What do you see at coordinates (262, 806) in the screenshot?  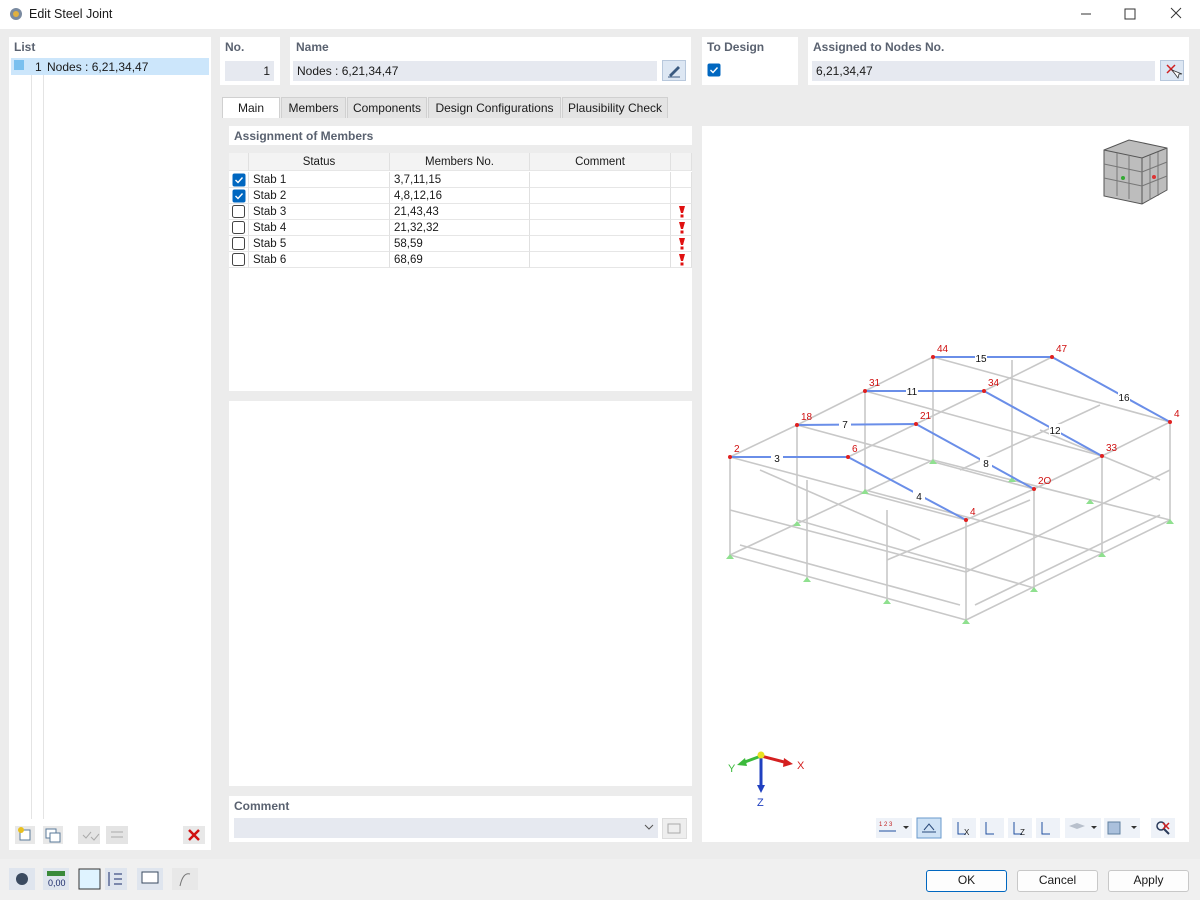 I see `comment-label: Comment` at bounding box center [262, 806].